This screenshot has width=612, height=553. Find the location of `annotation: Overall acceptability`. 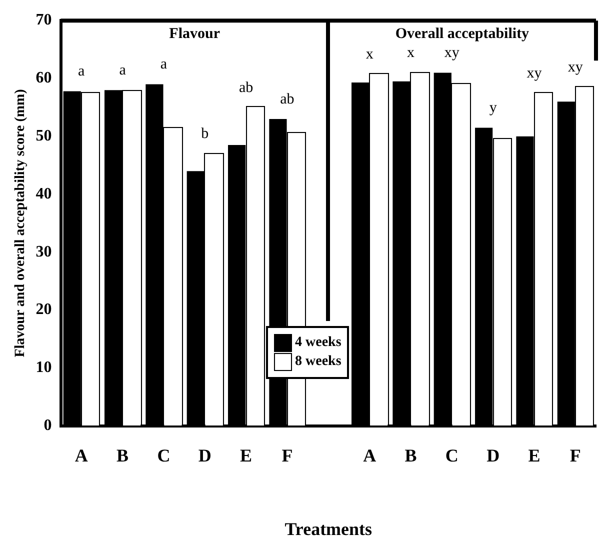

annotation: Overall acceptability is located at coordinates (462, 34).